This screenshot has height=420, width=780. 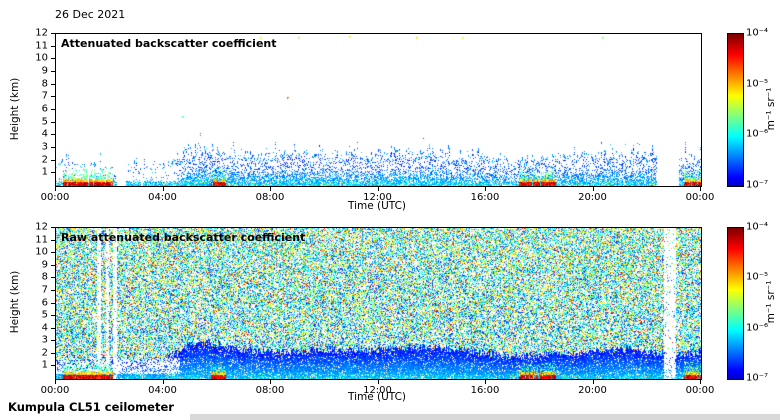 I want to click on date-label: 26 Dec 2021, so click(x=90, y=14).